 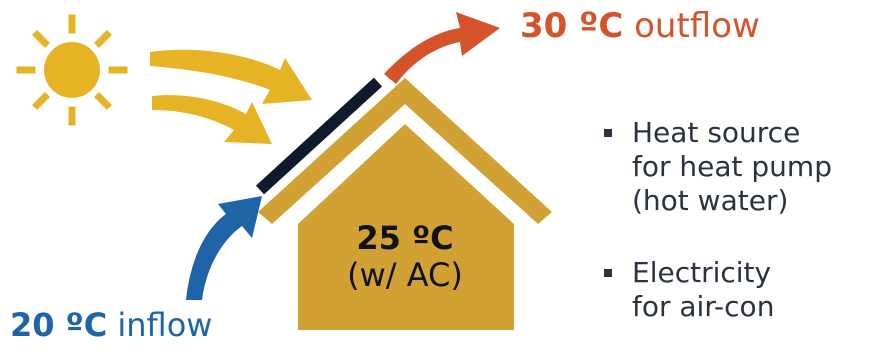 I want to click on solar-panel-icon, so click(x=319, y=136).